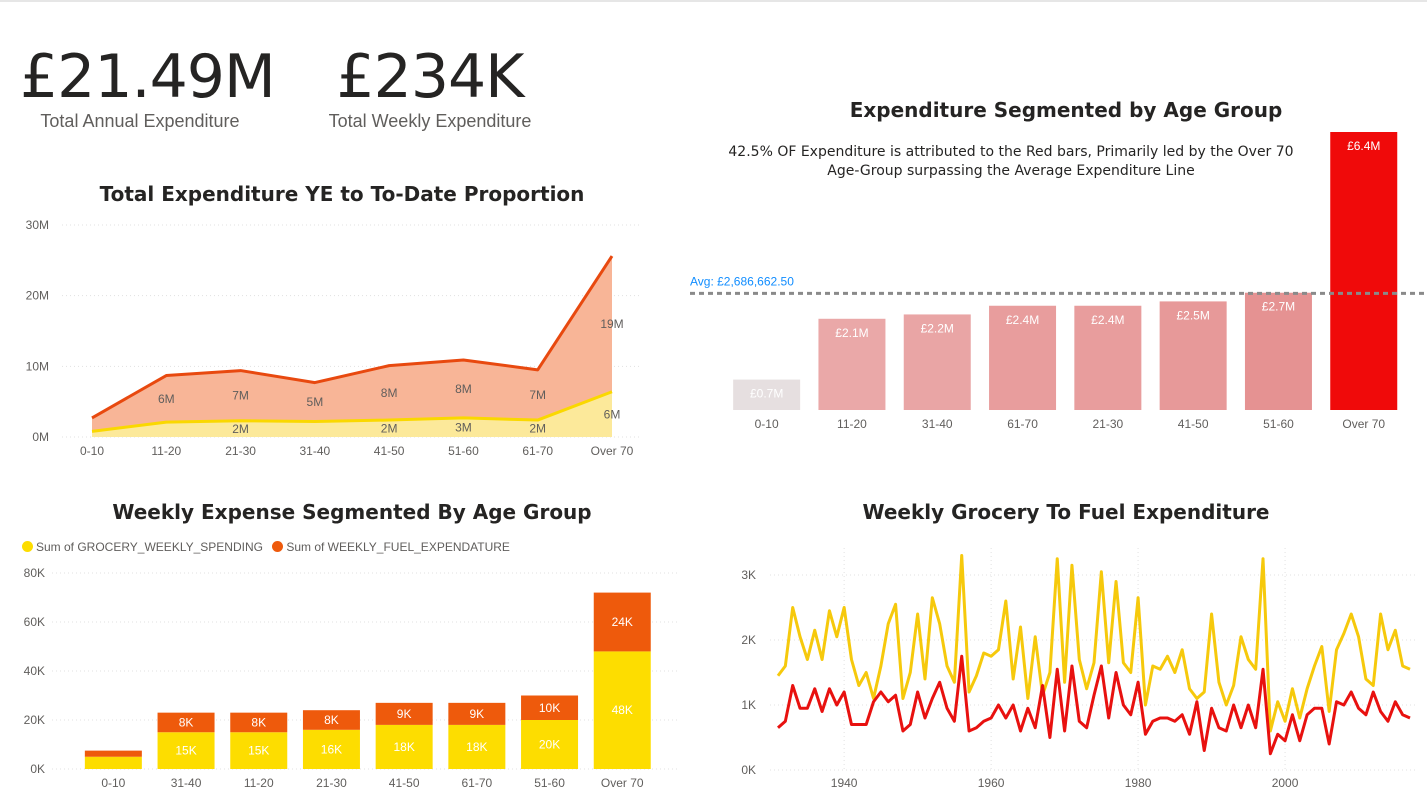 This screenshot has width=1427, height=800. I want to click on grocery-data-label: 48K, so click(622, 710).